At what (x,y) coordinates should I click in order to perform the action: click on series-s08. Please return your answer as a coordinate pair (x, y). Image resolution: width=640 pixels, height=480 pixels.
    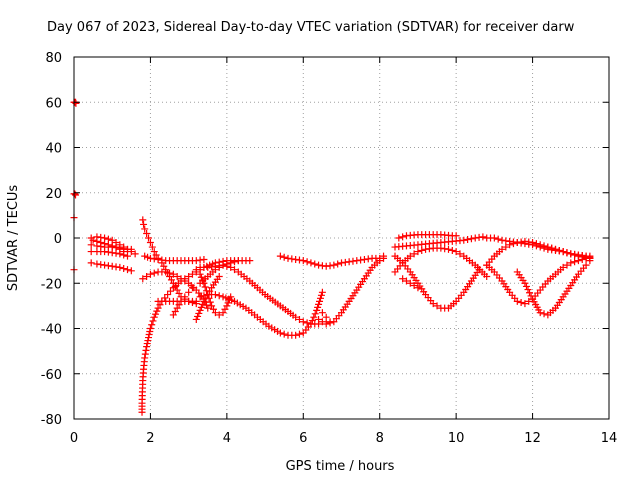
    Looking at the image, I should click on (111, 267).